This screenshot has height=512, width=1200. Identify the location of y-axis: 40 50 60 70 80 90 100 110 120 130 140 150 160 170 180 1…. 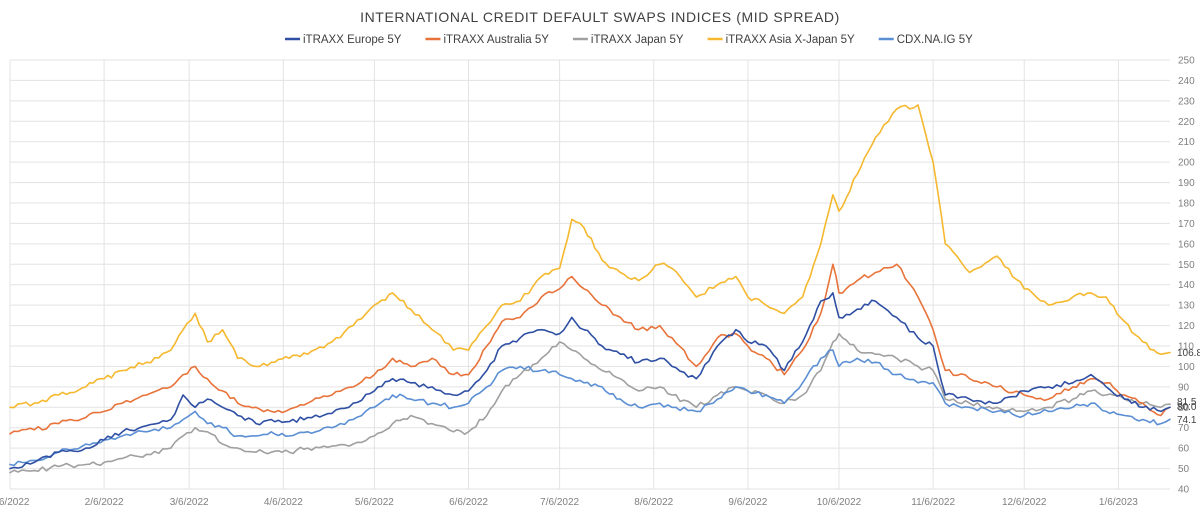
(1186, 276).